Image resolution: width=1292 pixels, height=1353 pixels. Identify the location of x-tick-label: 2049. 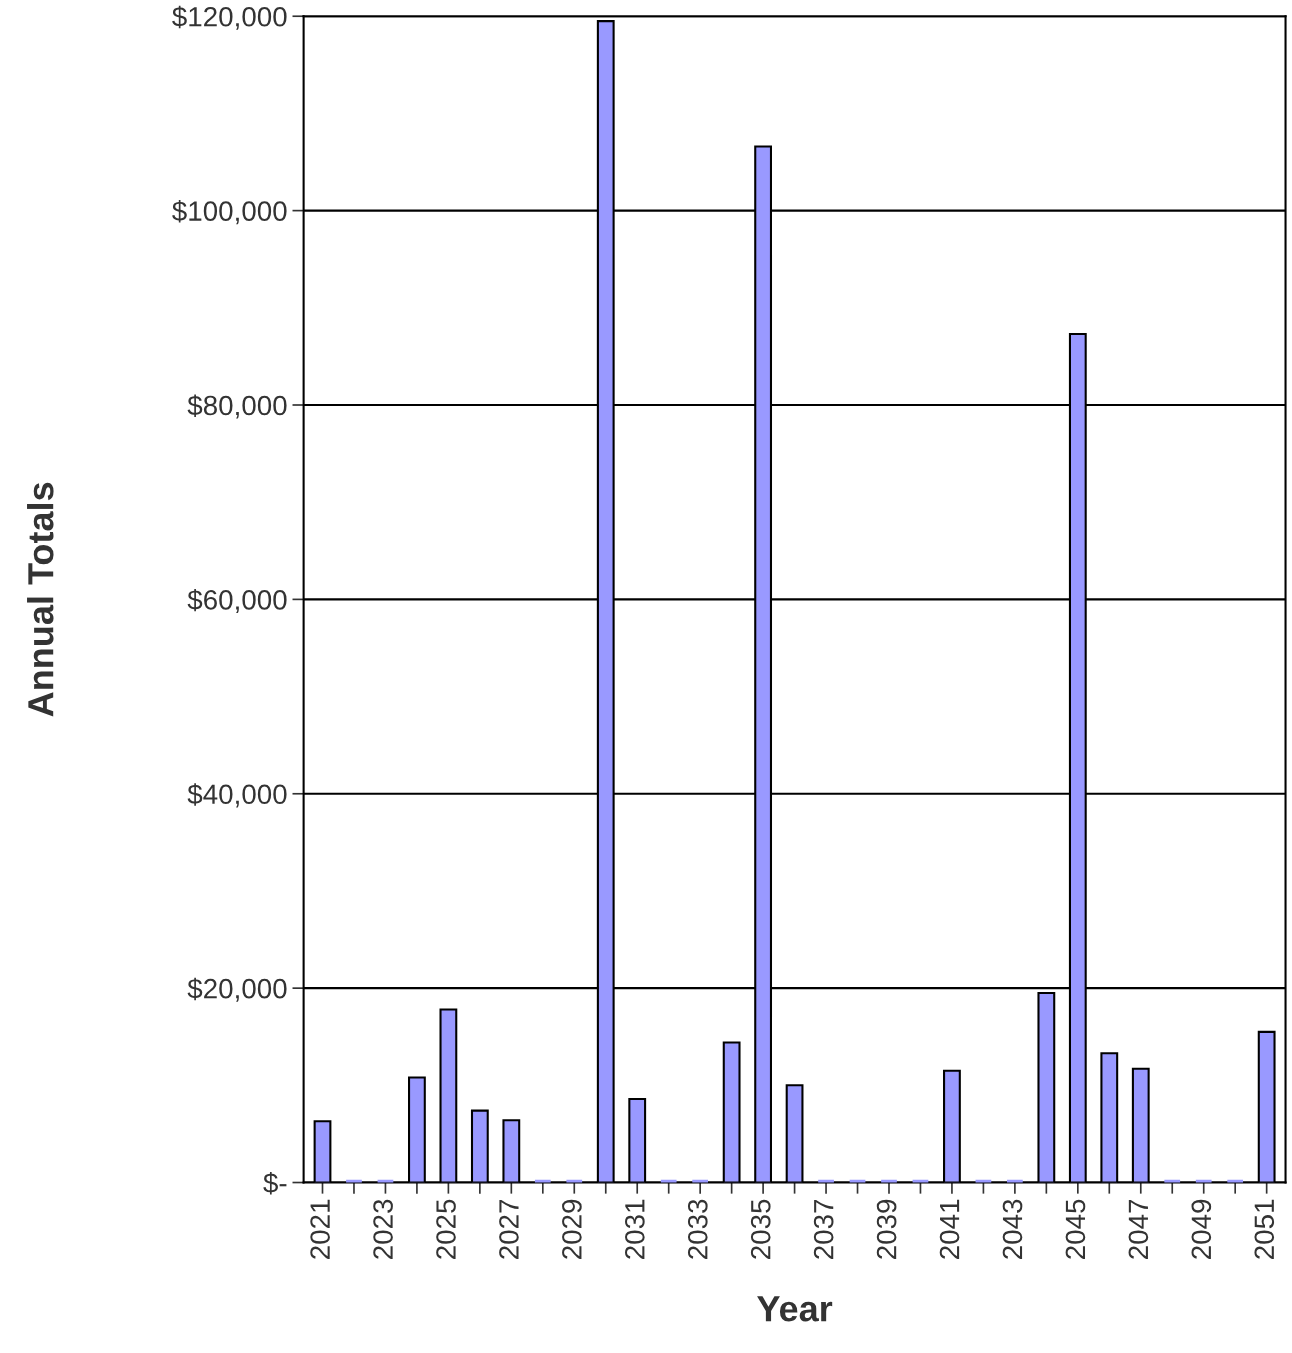
(1201, 1229).